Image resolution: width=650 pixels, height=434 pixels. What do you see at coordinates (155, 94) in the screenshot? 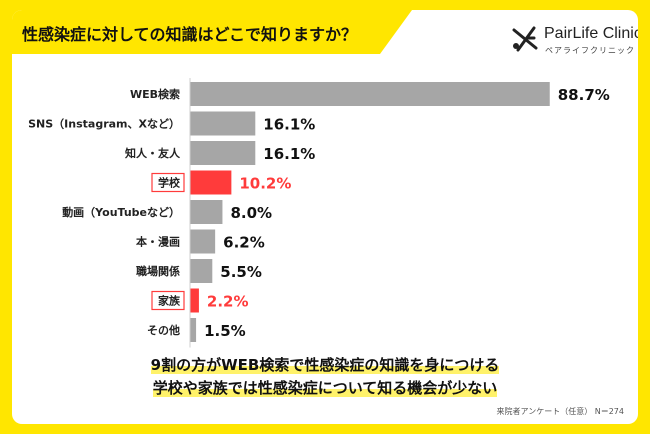
I see `category-label: WEB検索` at bounding box center [155, 94].